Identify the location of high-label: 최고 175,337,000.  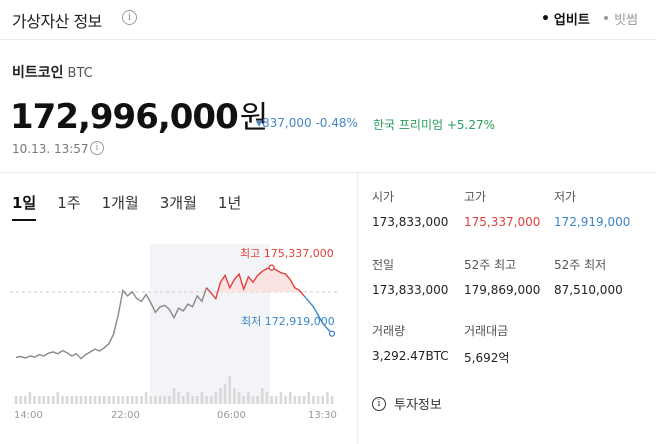
(287, 253).